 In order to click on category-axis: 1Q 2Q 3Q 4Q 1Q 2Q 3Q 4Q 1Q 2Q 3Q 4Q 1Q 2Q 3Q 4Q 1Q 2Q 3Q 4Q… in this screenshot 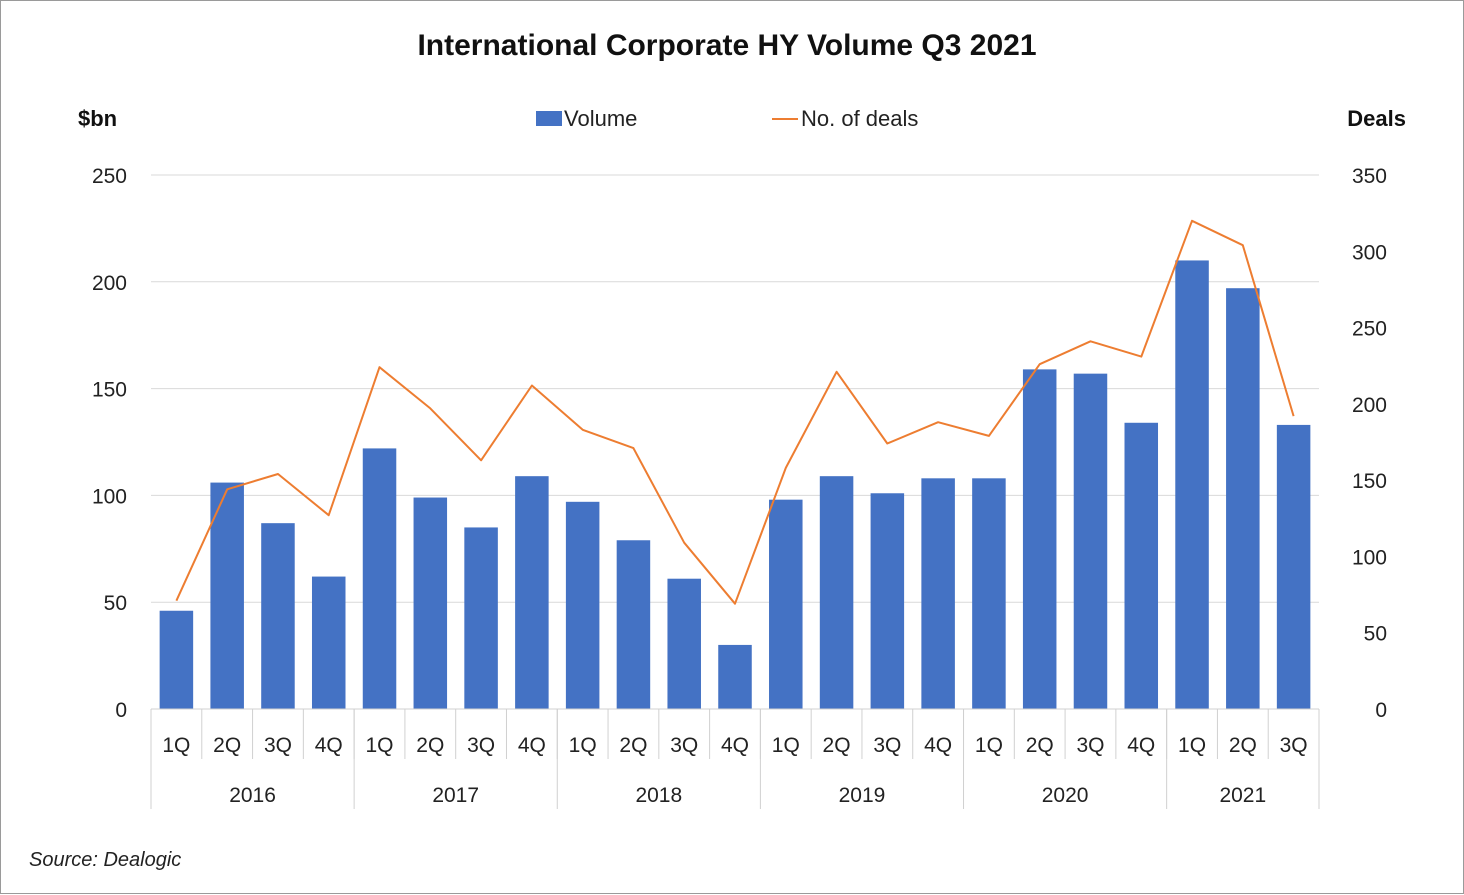, I will do `click(735, 758)`.